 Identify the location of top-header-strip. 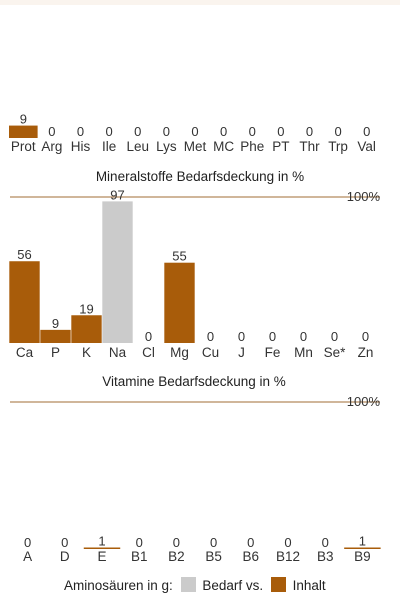
(200, 2).